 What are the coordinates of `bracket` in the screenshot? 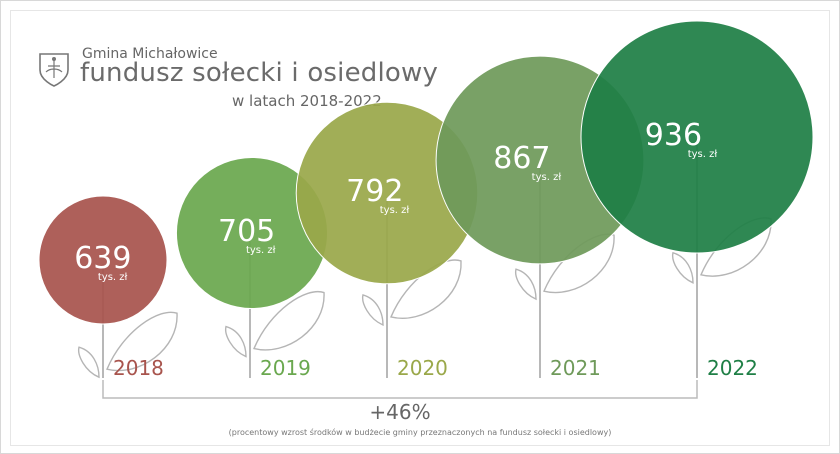 It's located at (400, 389).